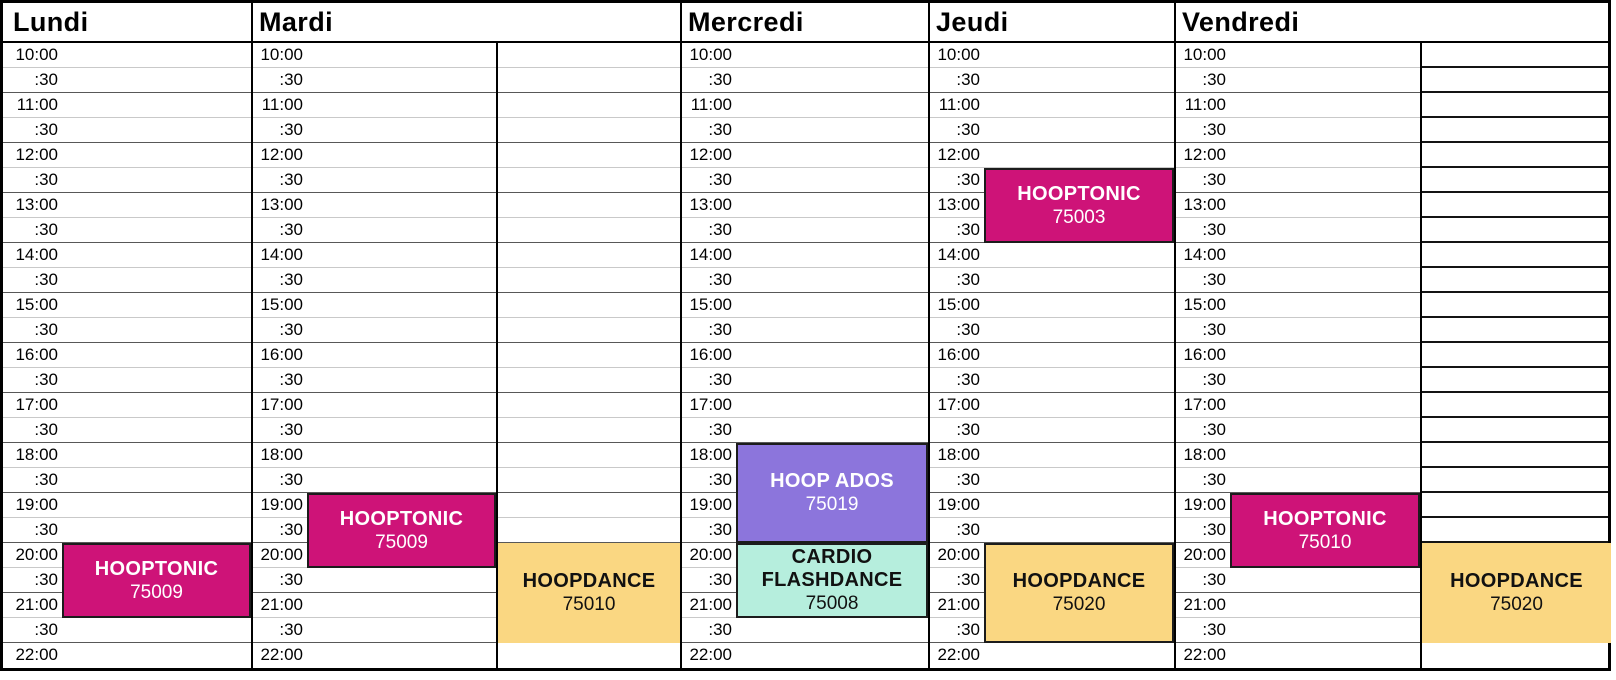 This screenshot has height=680, width=1616. What do you see at coordinates (804, 355) in the screenshot?
I see `time-row: 16:00` at bounding box center [804, 355].